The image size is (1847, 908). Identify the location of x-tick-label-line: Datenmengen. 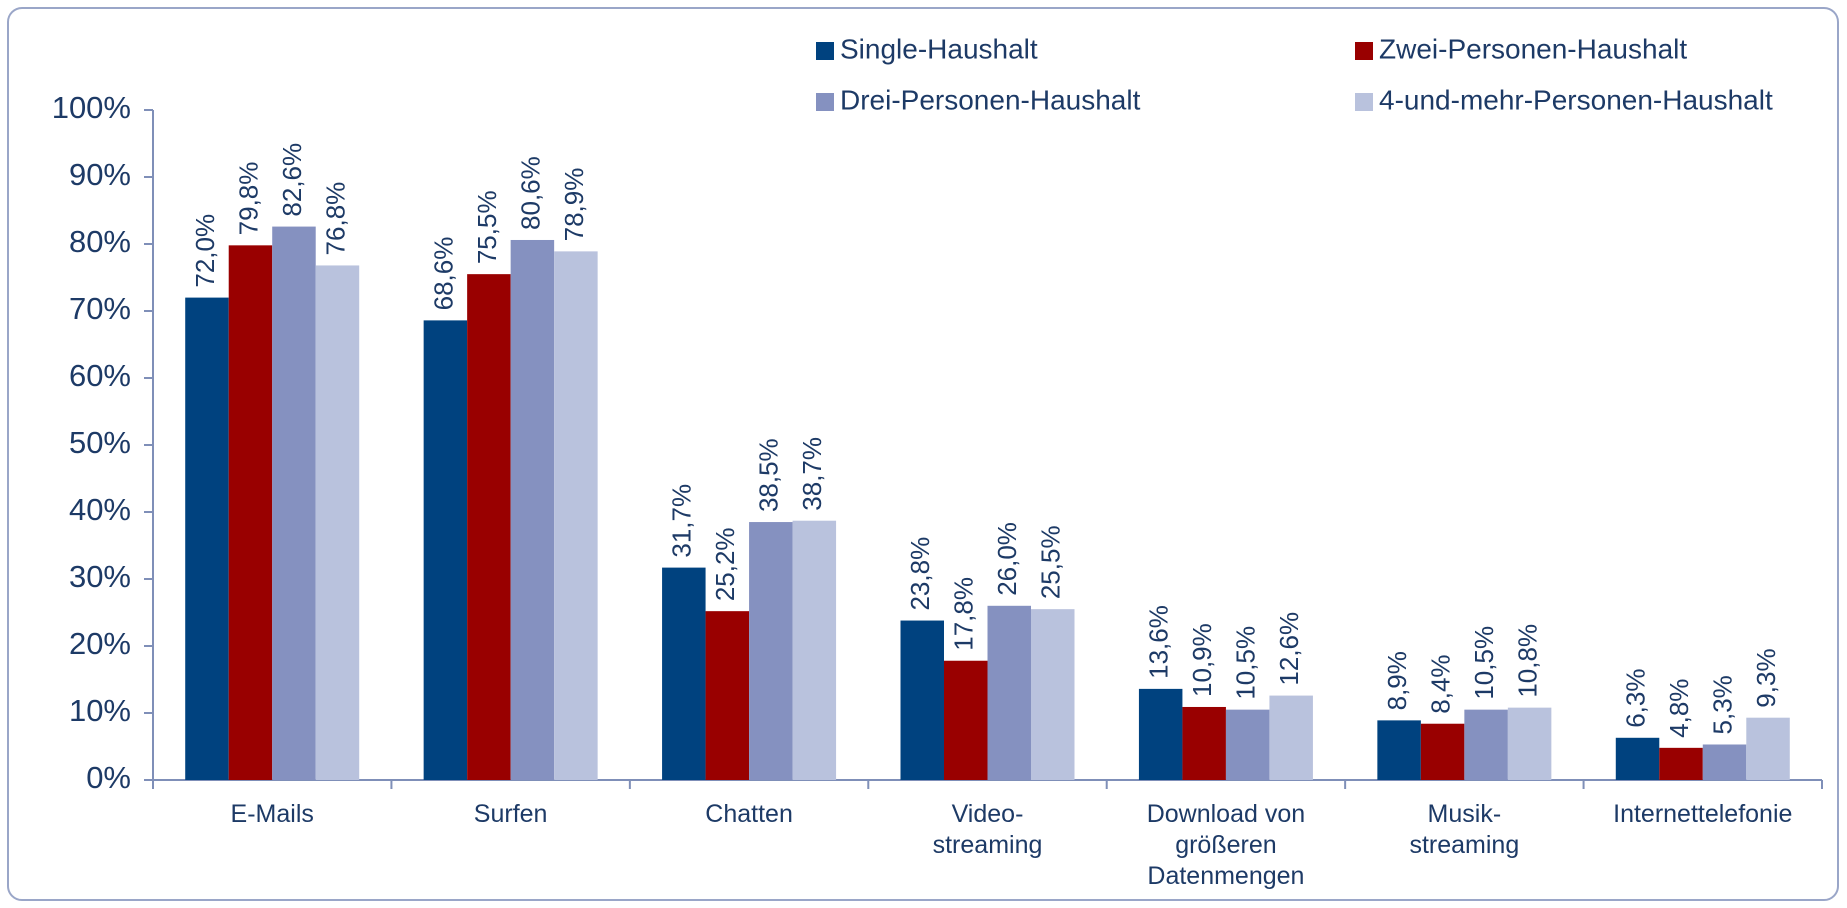
(1225, 876).